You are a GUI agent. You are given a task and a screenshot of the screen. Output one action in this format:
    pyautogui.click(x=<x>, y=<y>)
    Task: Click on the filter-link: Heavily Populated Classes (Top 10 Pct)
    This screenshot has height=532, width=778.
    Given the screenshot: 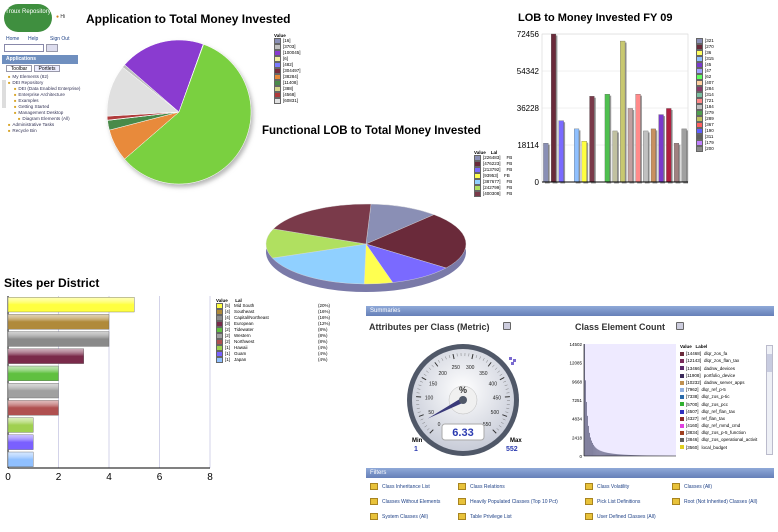 What is the action you would take?
    pyautogui.click(x=514, y=502)
    